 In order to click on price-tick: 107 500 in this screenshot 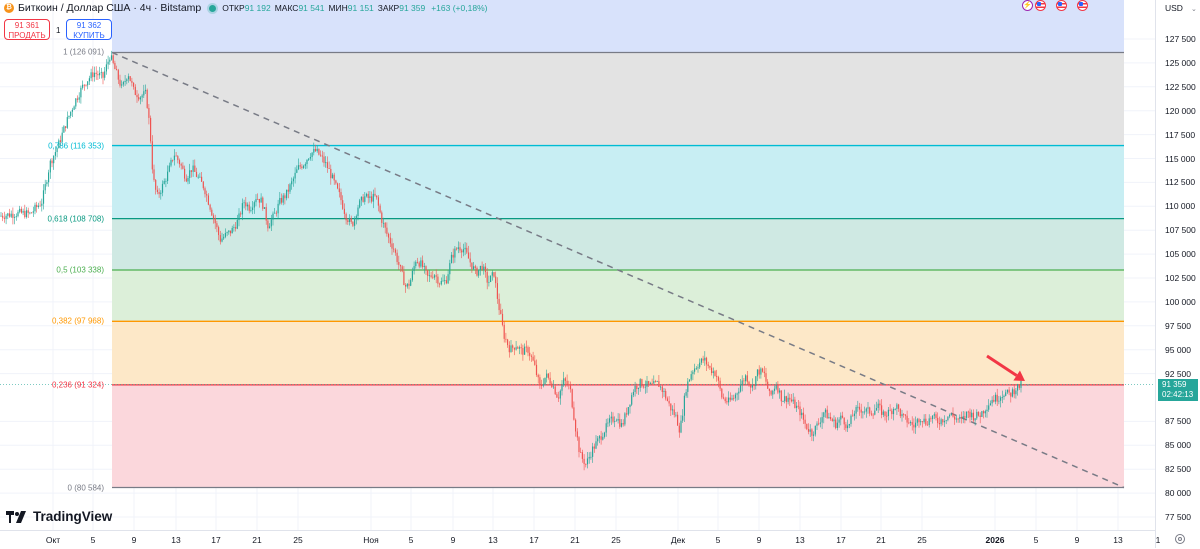, I will do `click(1180, 230)`.